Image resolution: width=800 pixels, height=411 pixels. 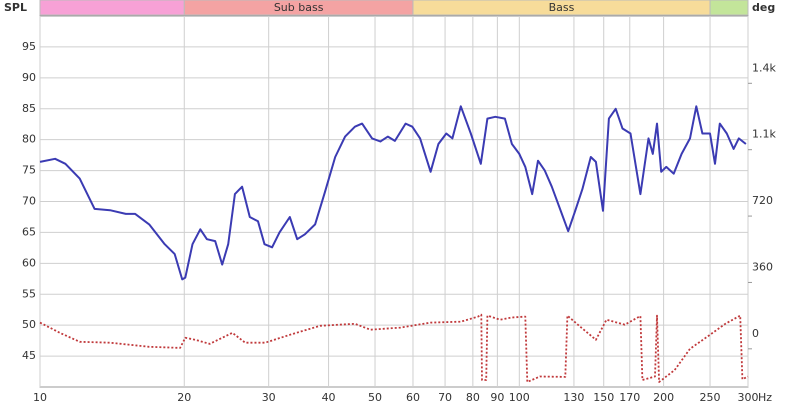 I want to click on x-tick-label: 100, so click(x=519, y=397).